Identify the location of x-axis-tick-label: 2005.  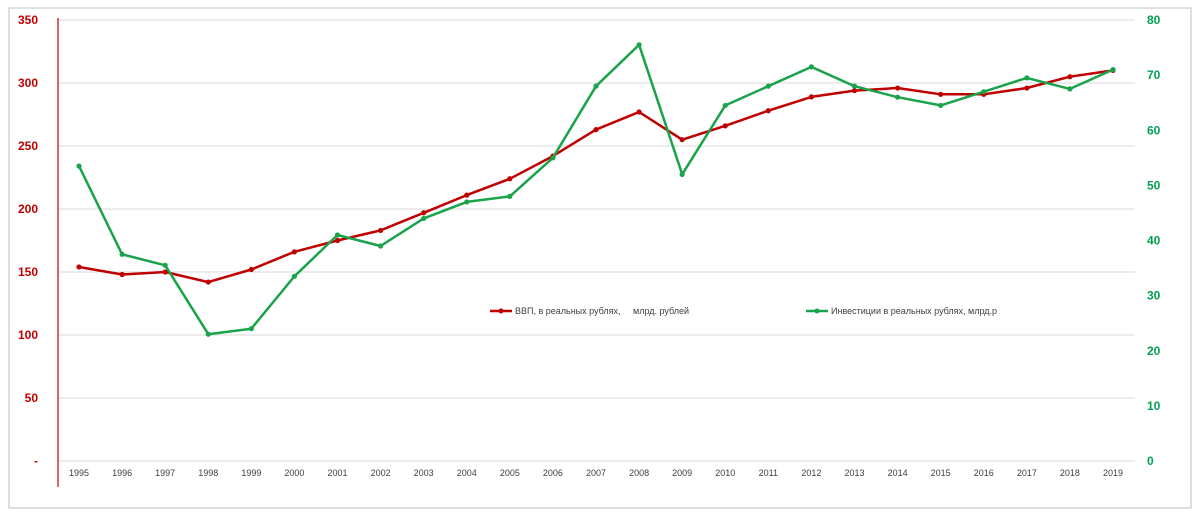
(510, 473).